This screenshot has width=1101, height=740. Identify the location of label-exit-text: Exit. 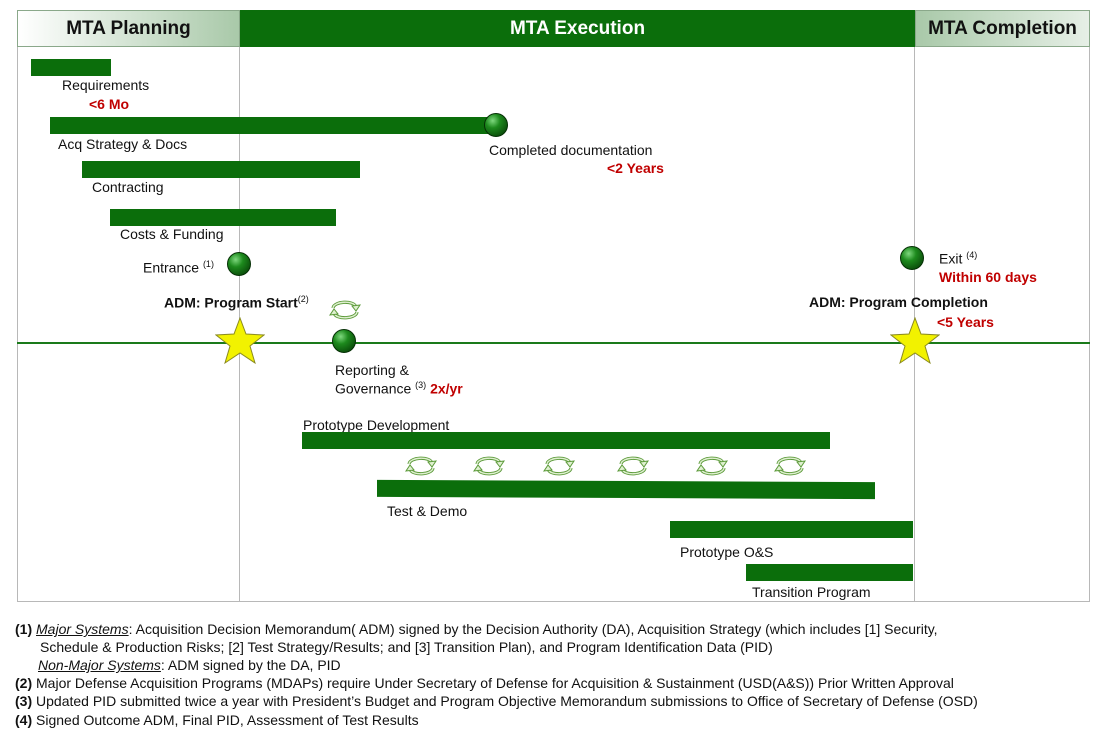
(951, 258).